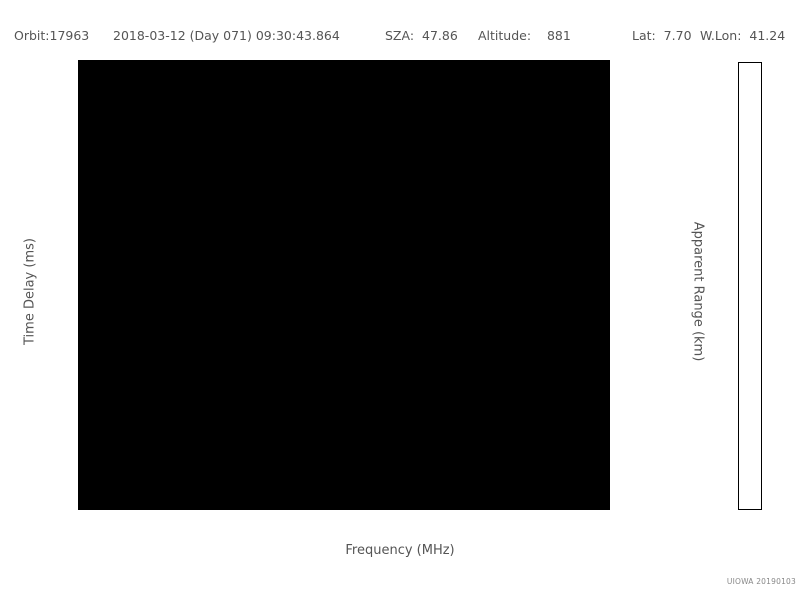  What do you see at coordinates (761, 581) in the screenshot?
I see `watermark: UIOWA 20190103` at bounding box center [761, 581].